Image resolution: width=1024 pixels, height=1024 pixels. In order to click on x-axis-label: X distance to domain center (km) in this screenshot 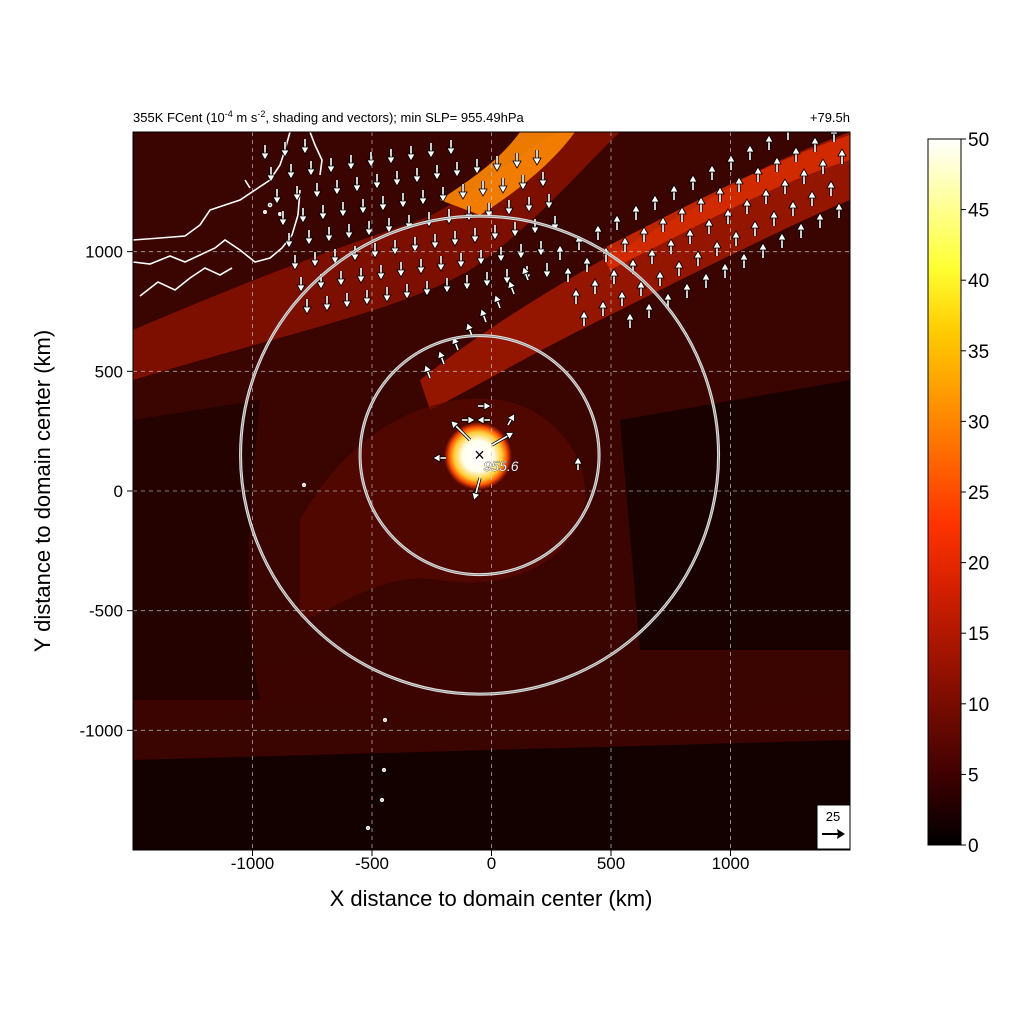, I will do `click(491, 898)`.